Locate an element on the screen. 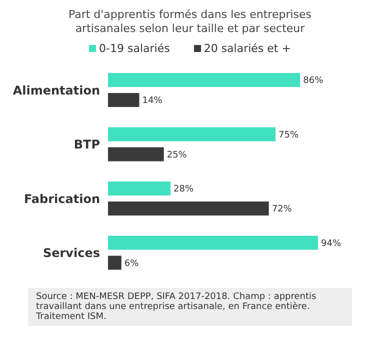 The width and height of the screenshot is (380, 341). source-note: Source : MEN-MESR DEPP, SIFA 2017-2018. Champ : apprentis travaillant dans une entreprise artisanale, en France entière. Traitement ISM. is located at coordinates (190, 307).